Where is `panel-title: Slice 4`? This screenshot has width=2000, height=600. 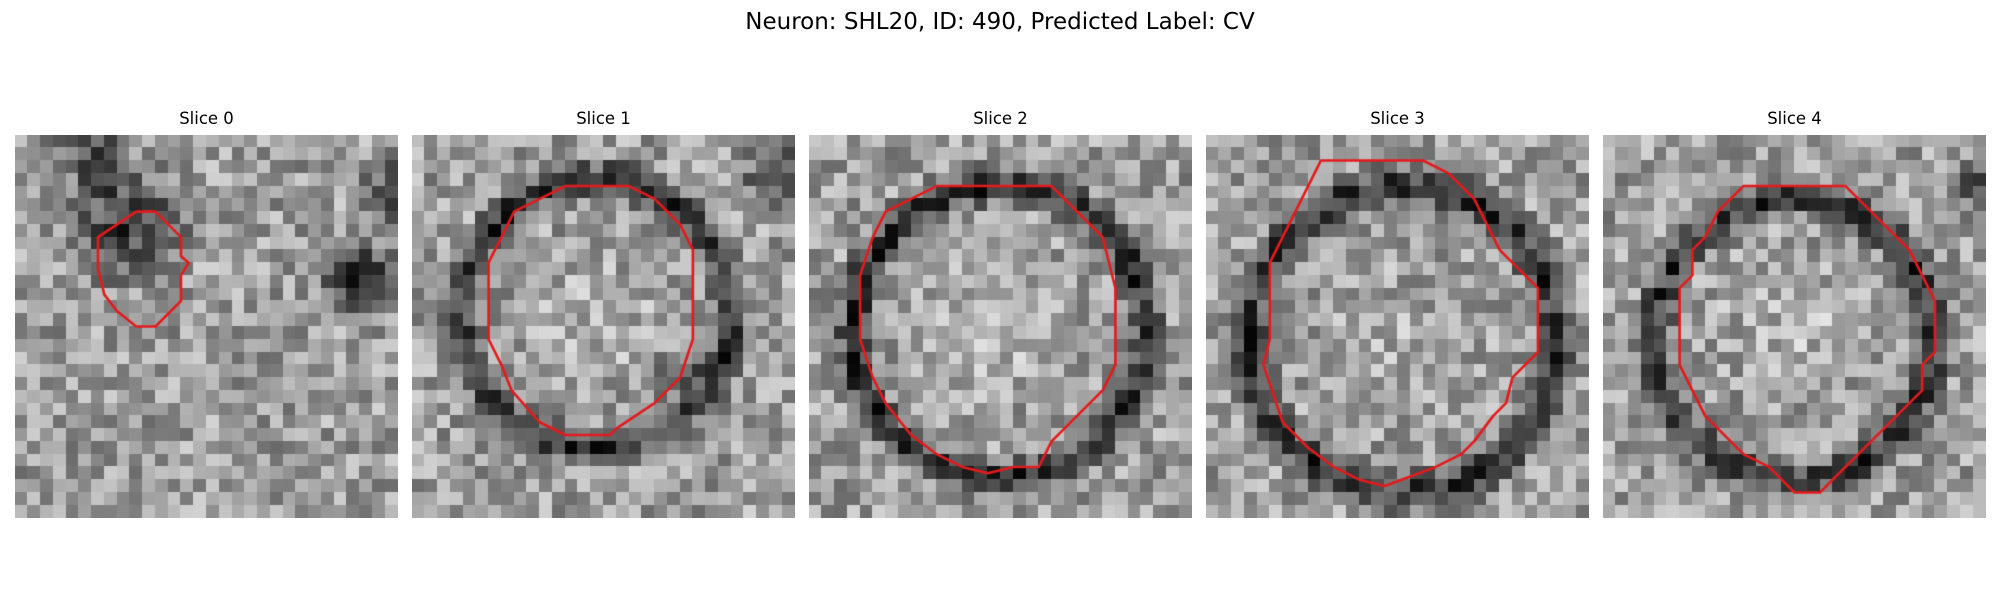
panel-title: Slice 4 is located at coordinates (1794, 118).